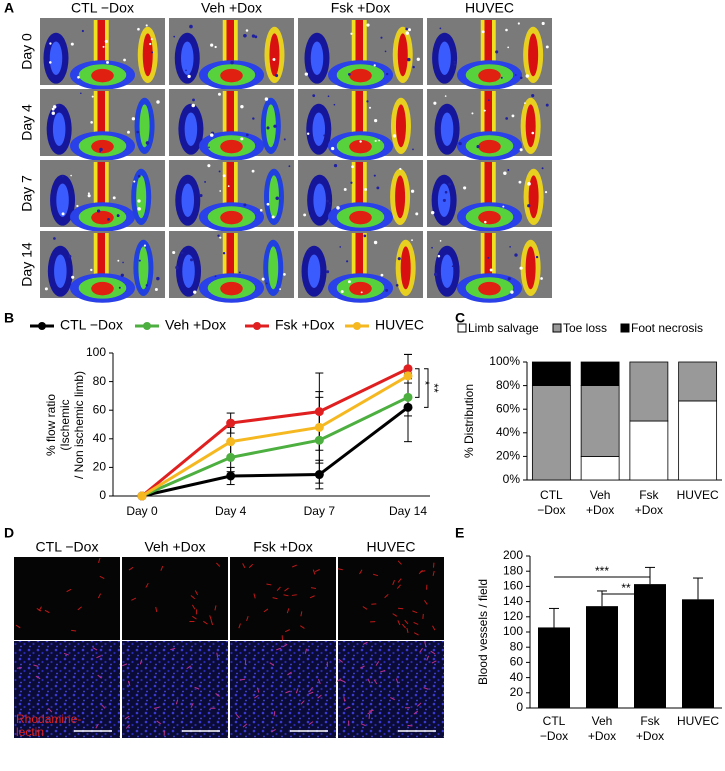  What do you see at coordinates (100, 438) in the screenshot?
I see `y-tick-label: 40` at bounding box center [100, 438].